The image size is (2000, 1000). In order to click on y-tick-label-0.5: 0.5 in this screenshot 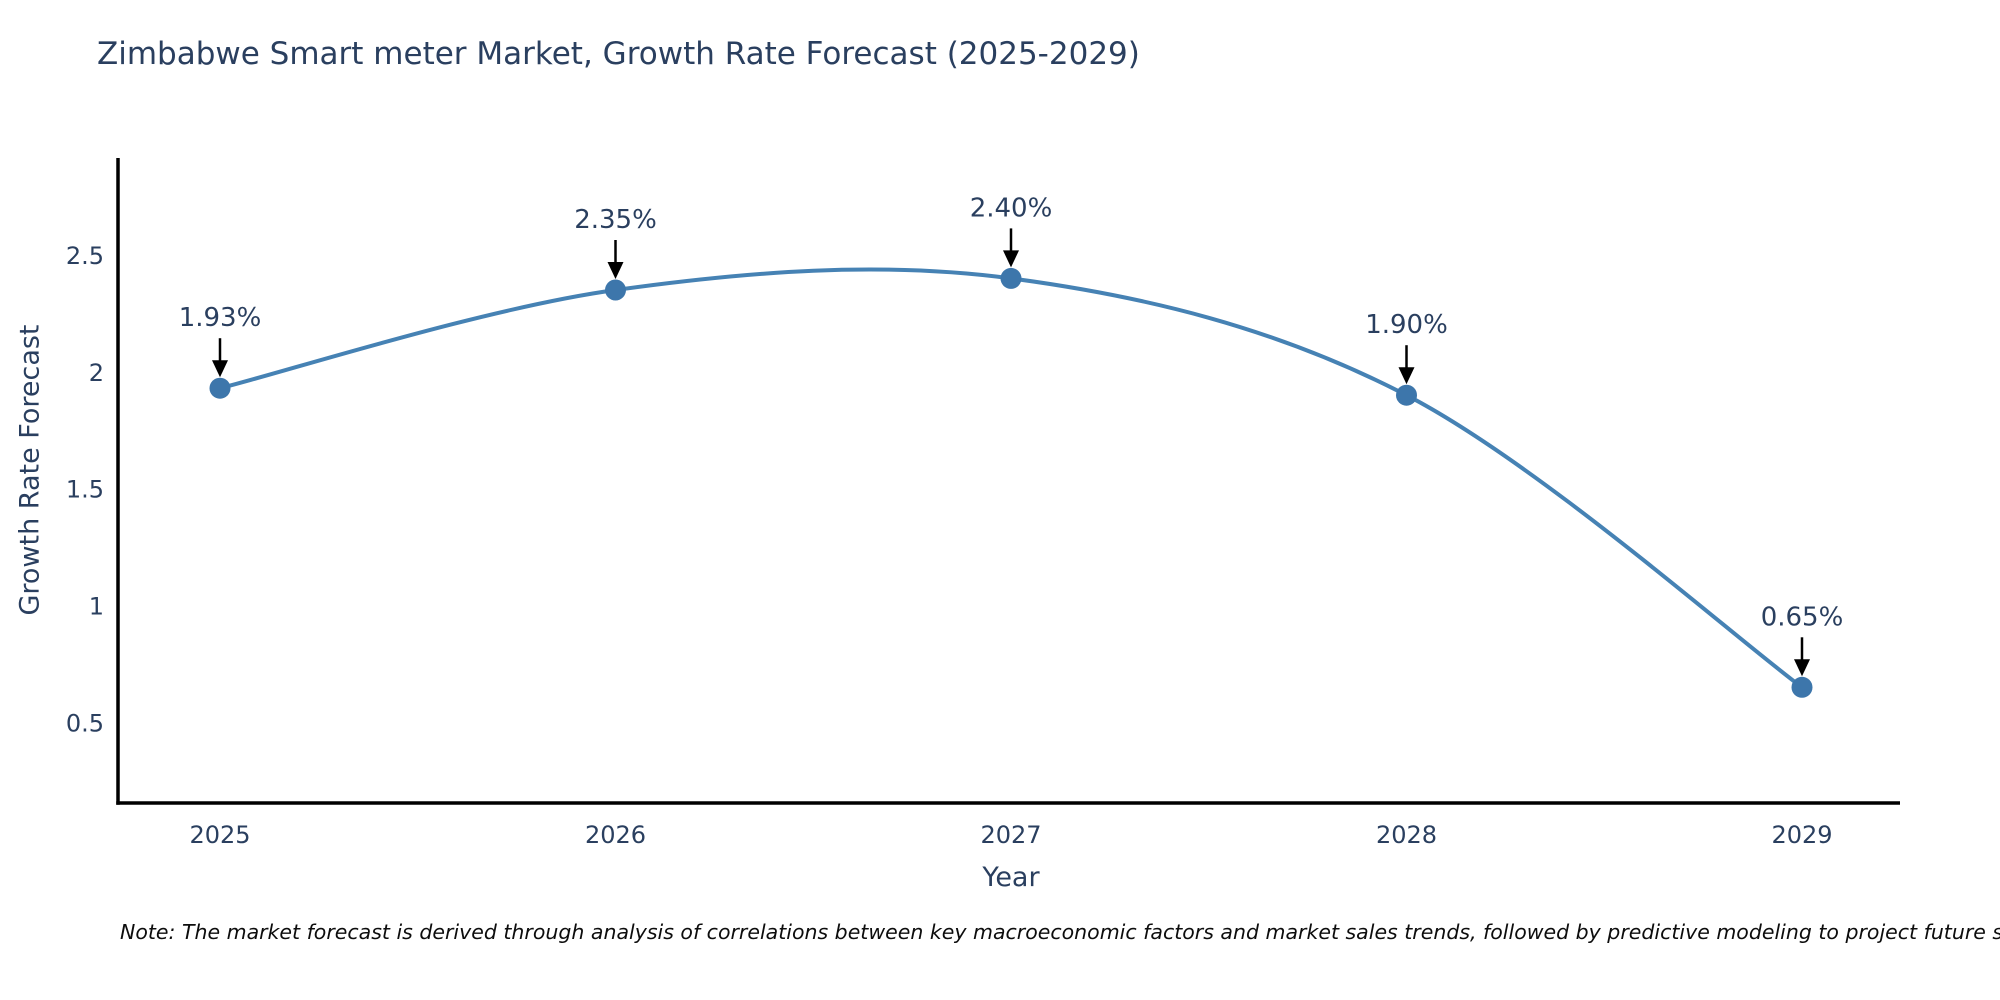, I will do `click(85, 723)`.